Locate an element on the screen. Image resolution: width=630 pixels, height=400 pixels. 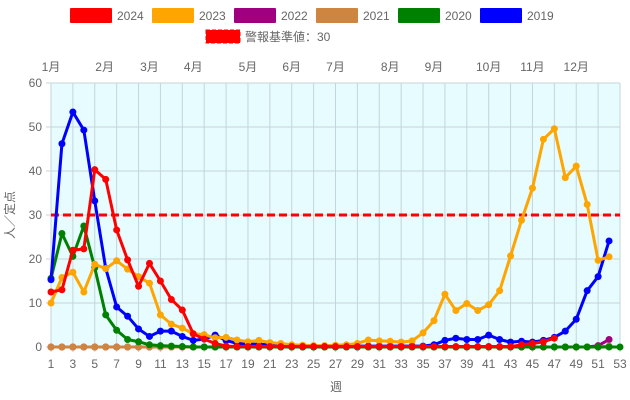
month-label: 3月 is located at coordinates (149, 67).